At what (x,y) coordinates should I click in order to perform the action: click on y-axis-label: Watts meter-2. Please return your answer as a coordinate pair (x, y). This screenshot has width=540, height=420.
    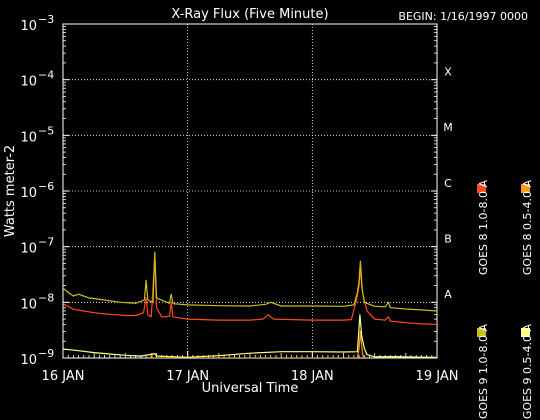
    Looking at the image, I should click on (10, 191).